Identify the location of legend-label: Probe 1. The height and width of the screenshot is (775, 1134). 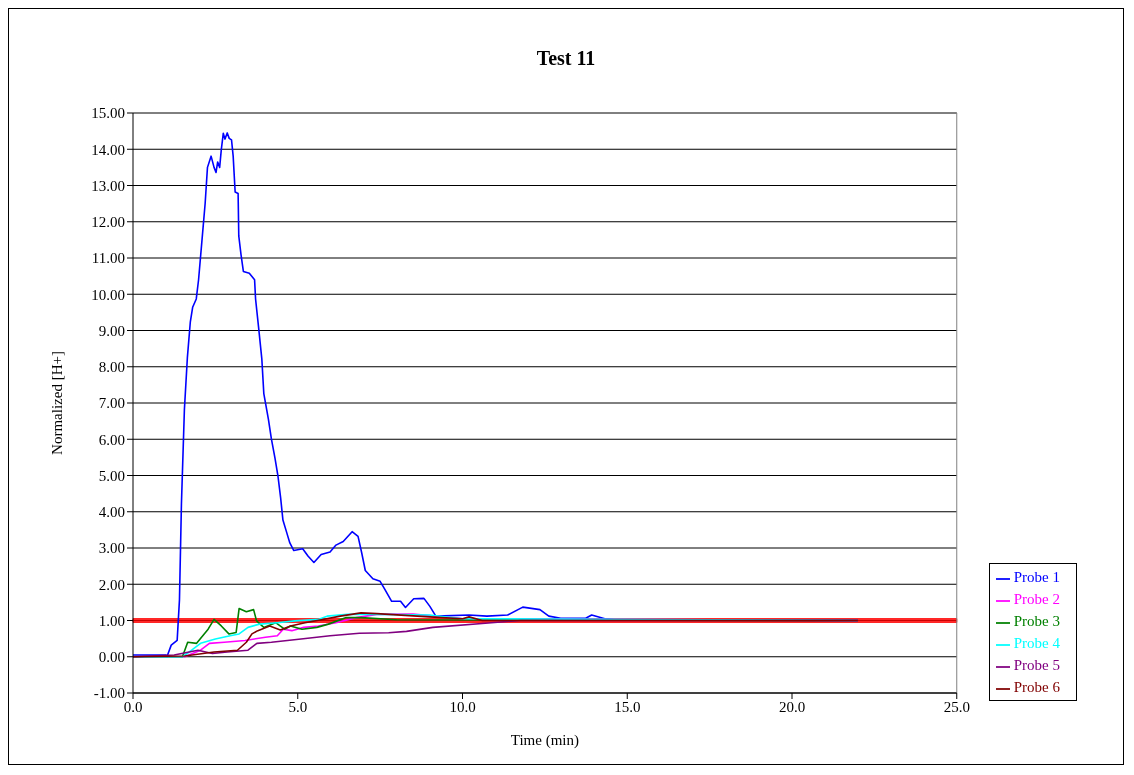
(1036, 577).